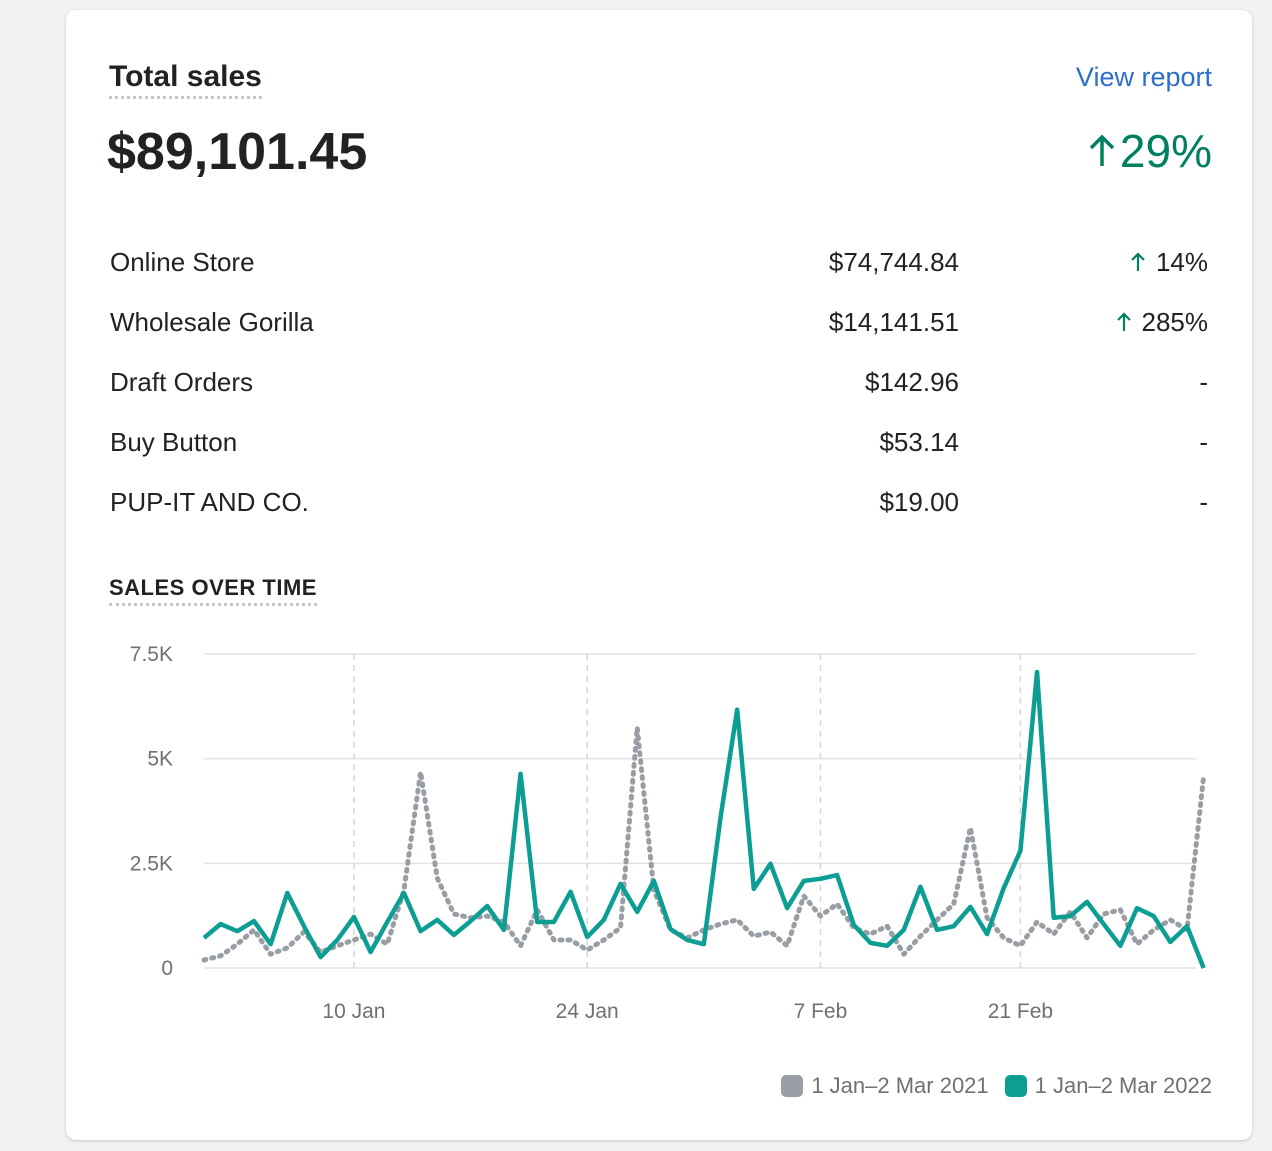 This screenshot has width=1272, height=1151. I want to click on row-amount: $74,744.84, so click(893, 262).